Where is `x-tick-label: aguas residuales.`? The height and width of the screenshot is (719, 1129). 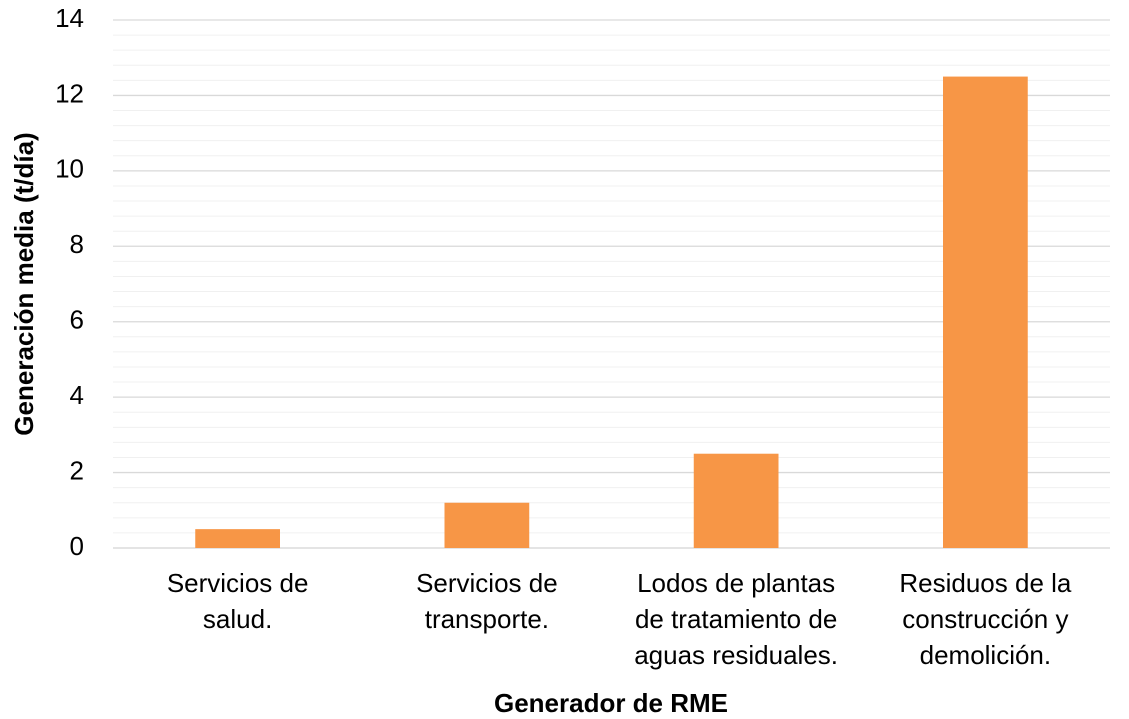 x-tick-label: aguas residuales. is located at coordinates (736, 655).